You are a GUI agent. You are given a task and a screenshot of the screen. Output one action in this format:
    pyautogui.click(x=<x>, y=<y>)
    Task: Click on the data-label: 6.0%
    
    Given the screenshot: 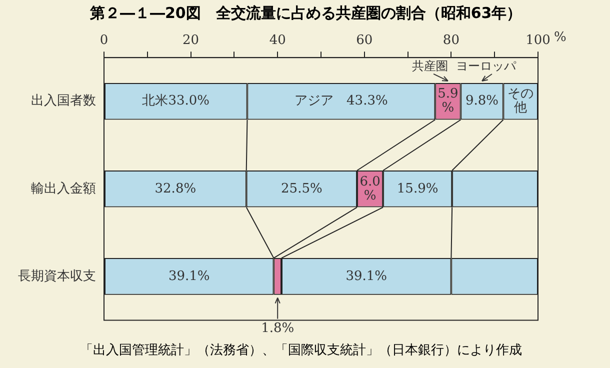 What is the action you would take?
    pyautogui.click(x=370, y=189)
    